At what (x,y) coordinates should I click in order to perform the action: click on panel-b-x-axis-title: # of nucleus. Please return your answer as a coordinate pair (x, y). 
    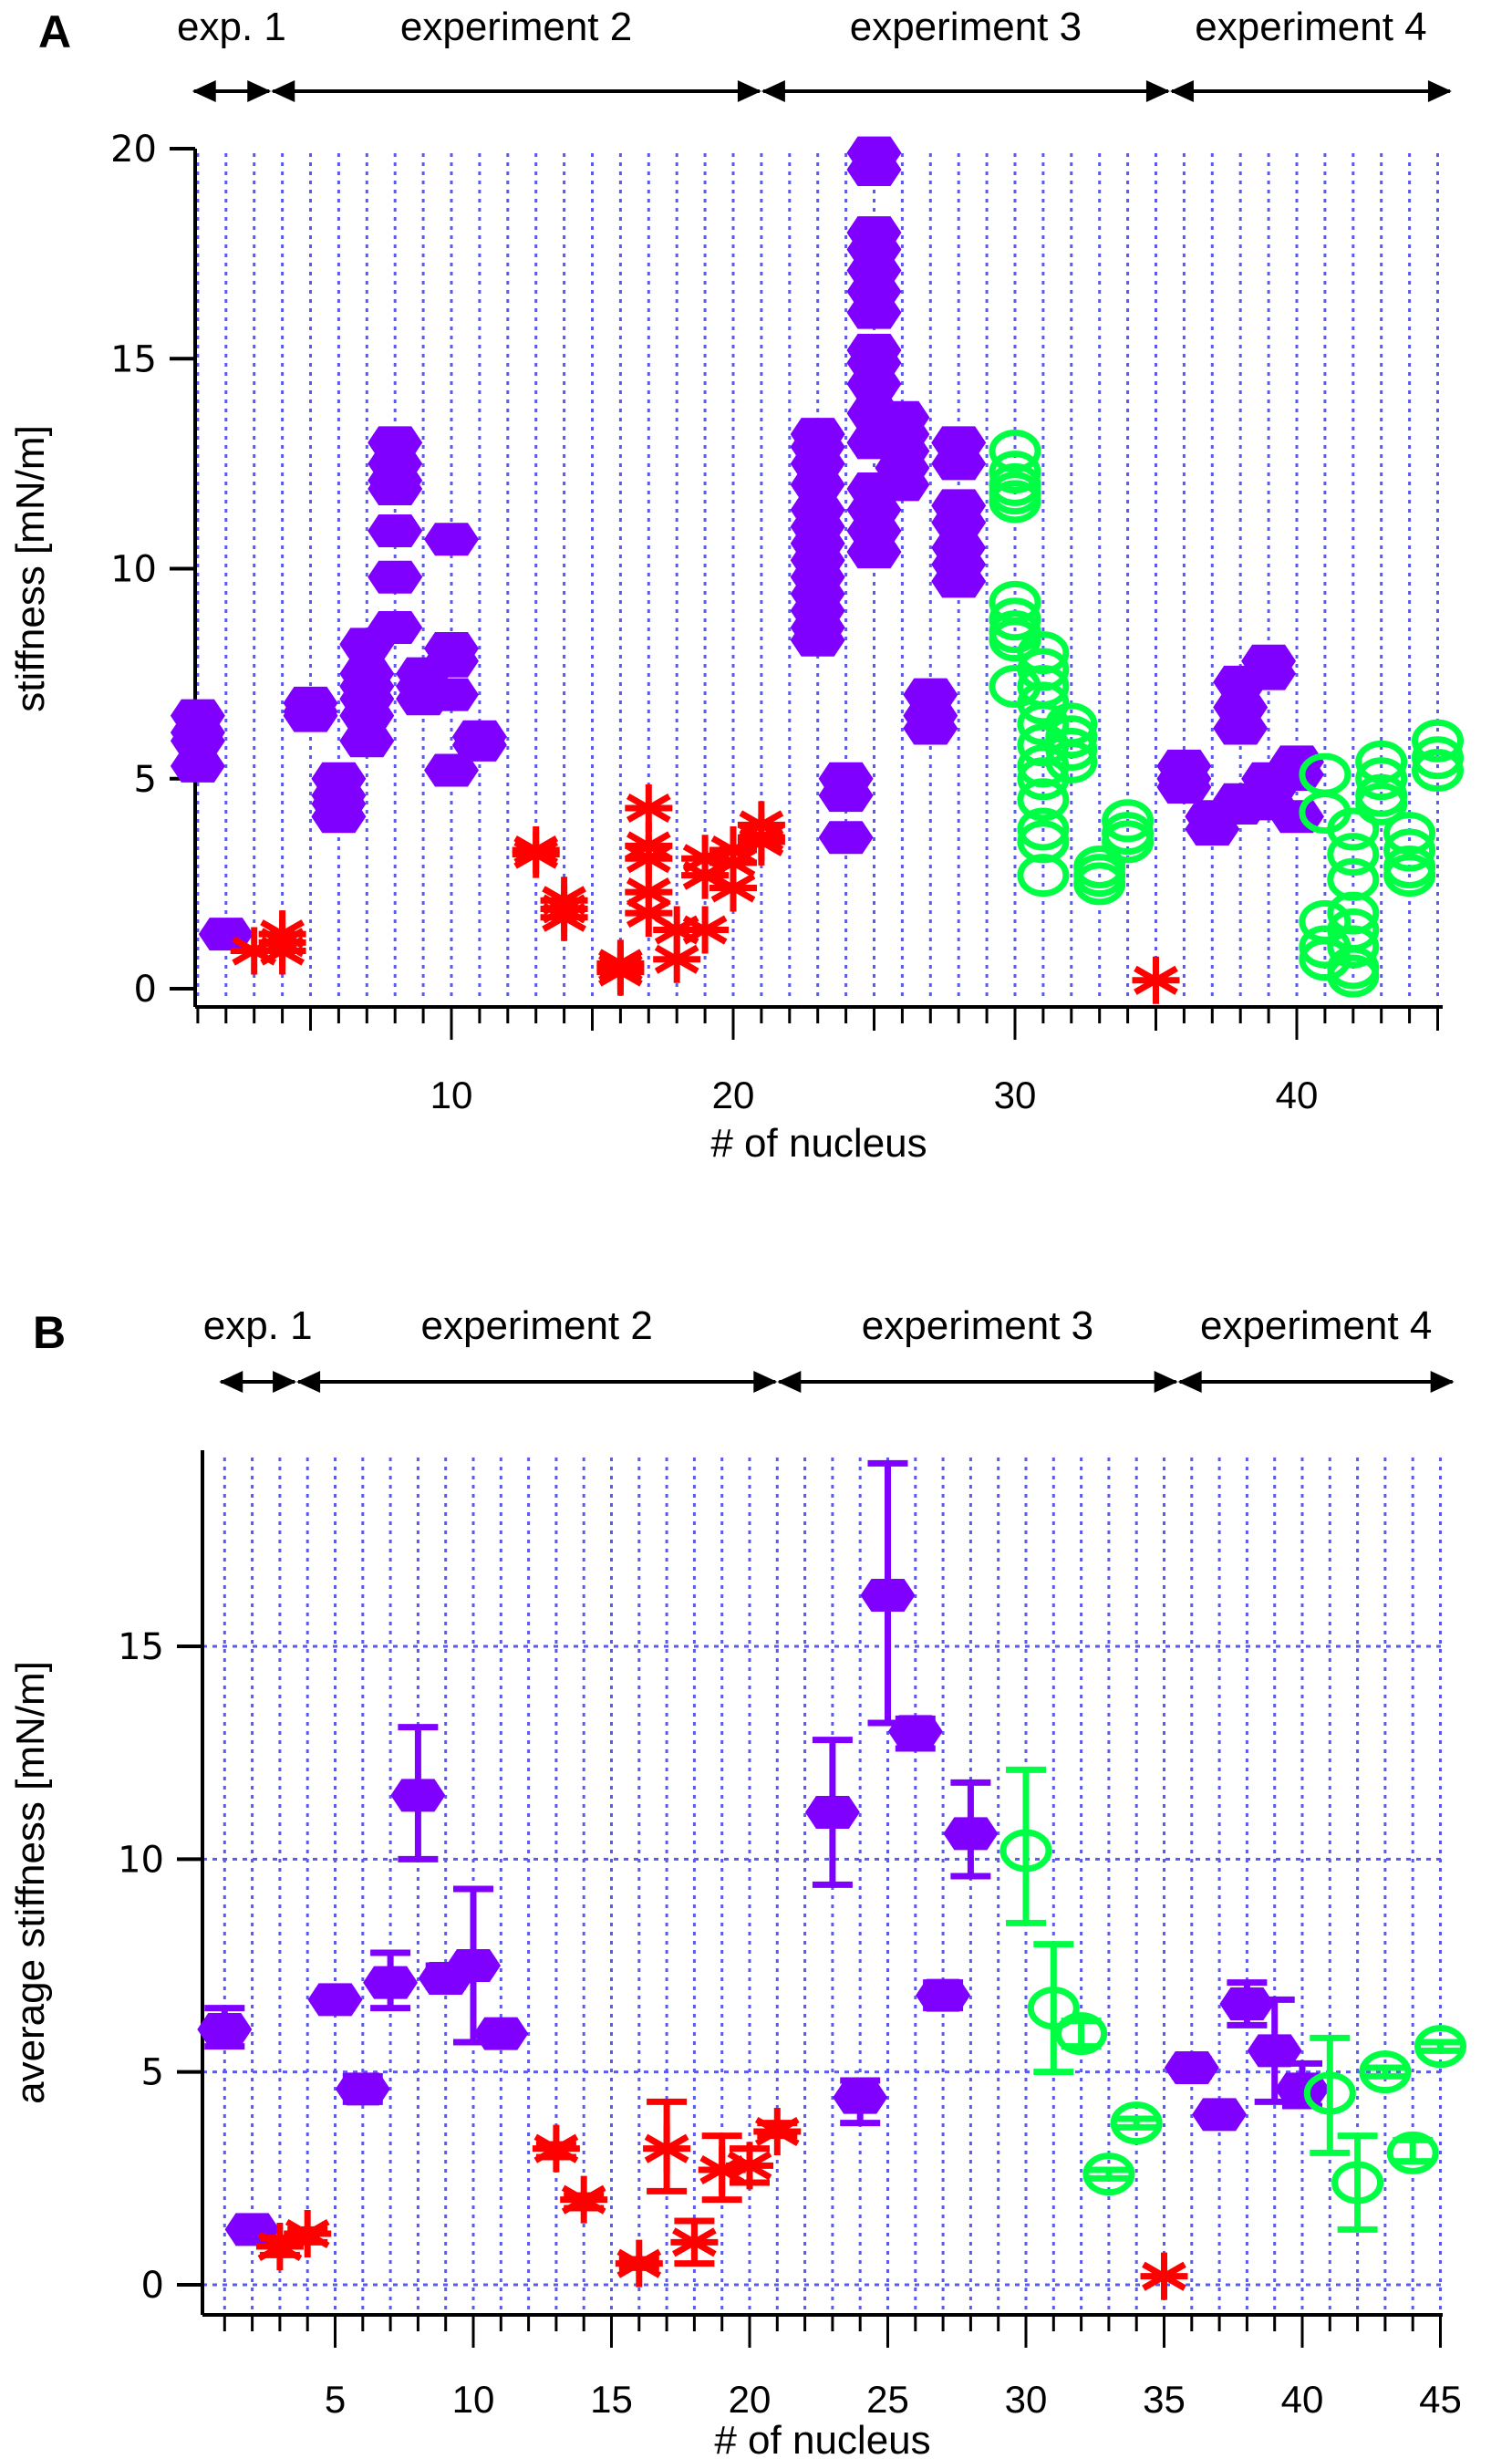
    Looking at the image, I should click on (822, 2439).